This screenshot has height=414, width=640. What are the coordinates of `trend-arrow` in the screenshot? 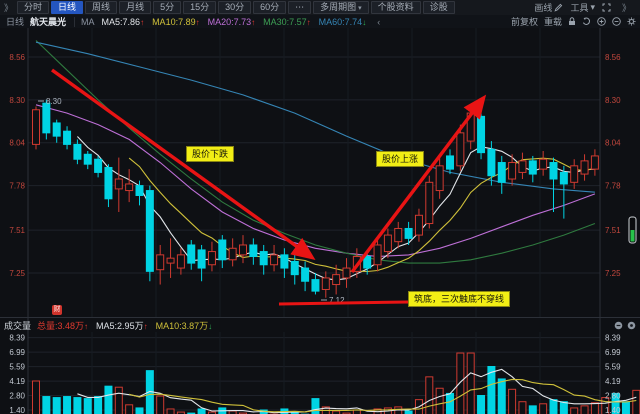 It's located at (418, 184).